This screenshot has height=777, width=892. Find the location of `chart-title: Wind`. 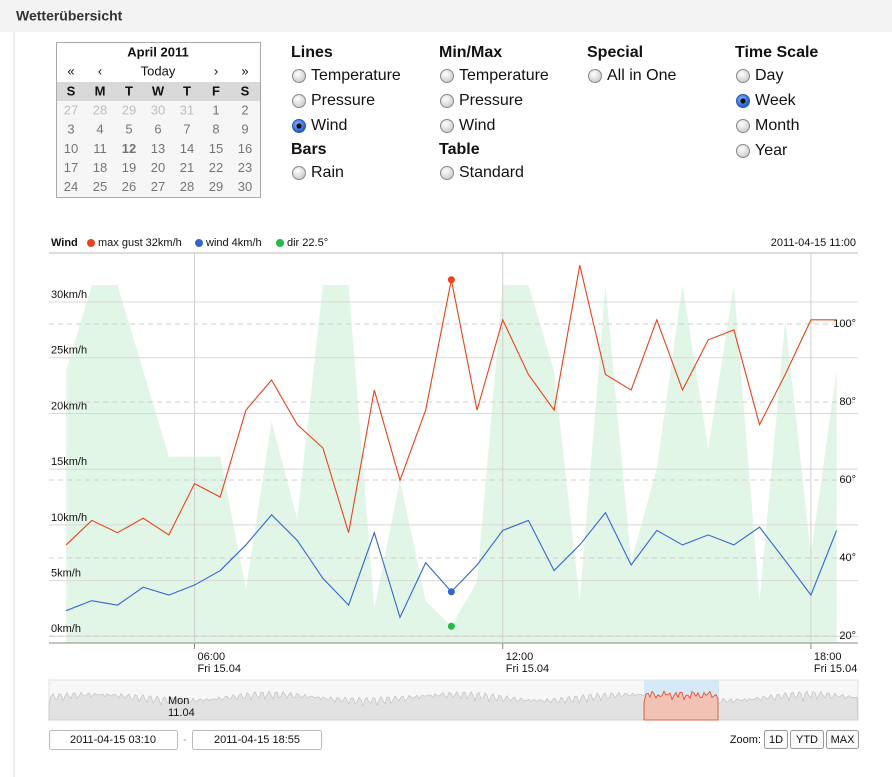

chart-title: Wind is located at coordinates (64, 243).